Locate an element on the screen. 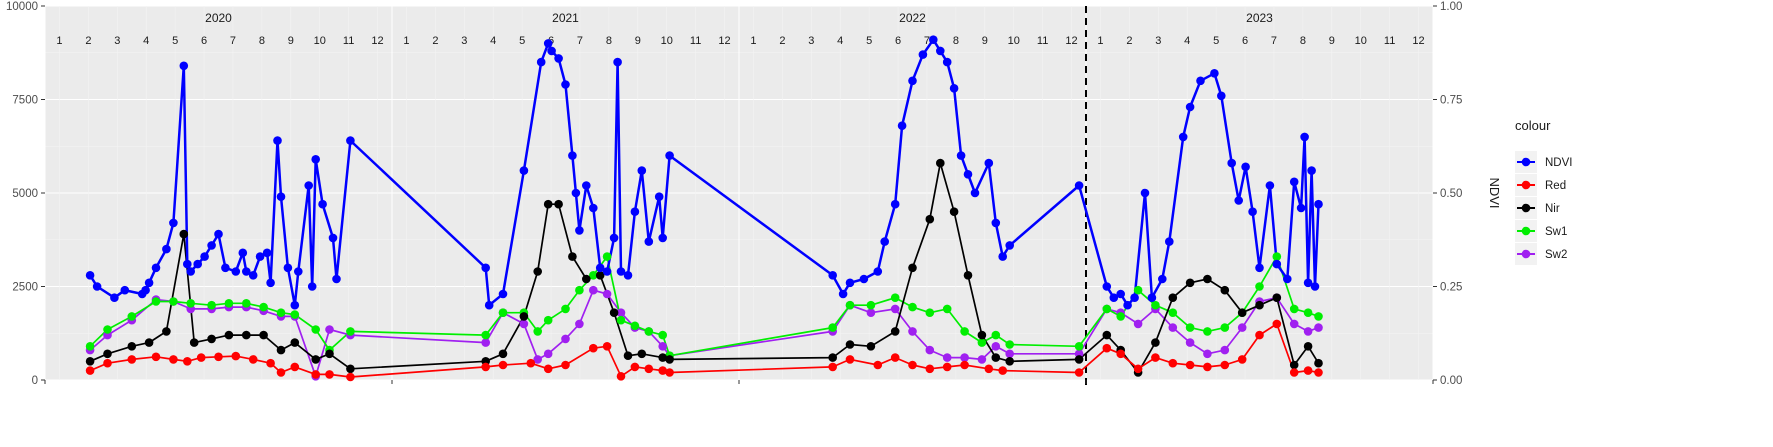  month-label: 12 is located at coordinates (377, 41).